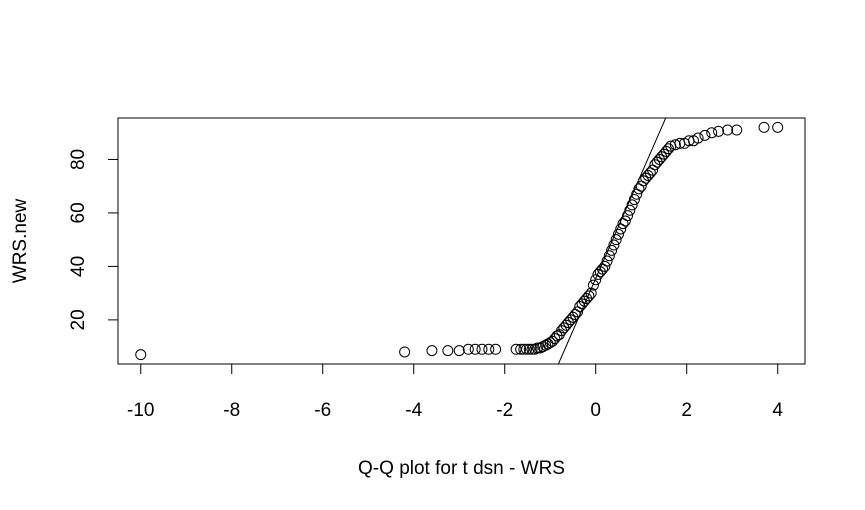 This screenshot has width=865, height=510. I want to click on x-tick-label: 2, so click(686, 410).